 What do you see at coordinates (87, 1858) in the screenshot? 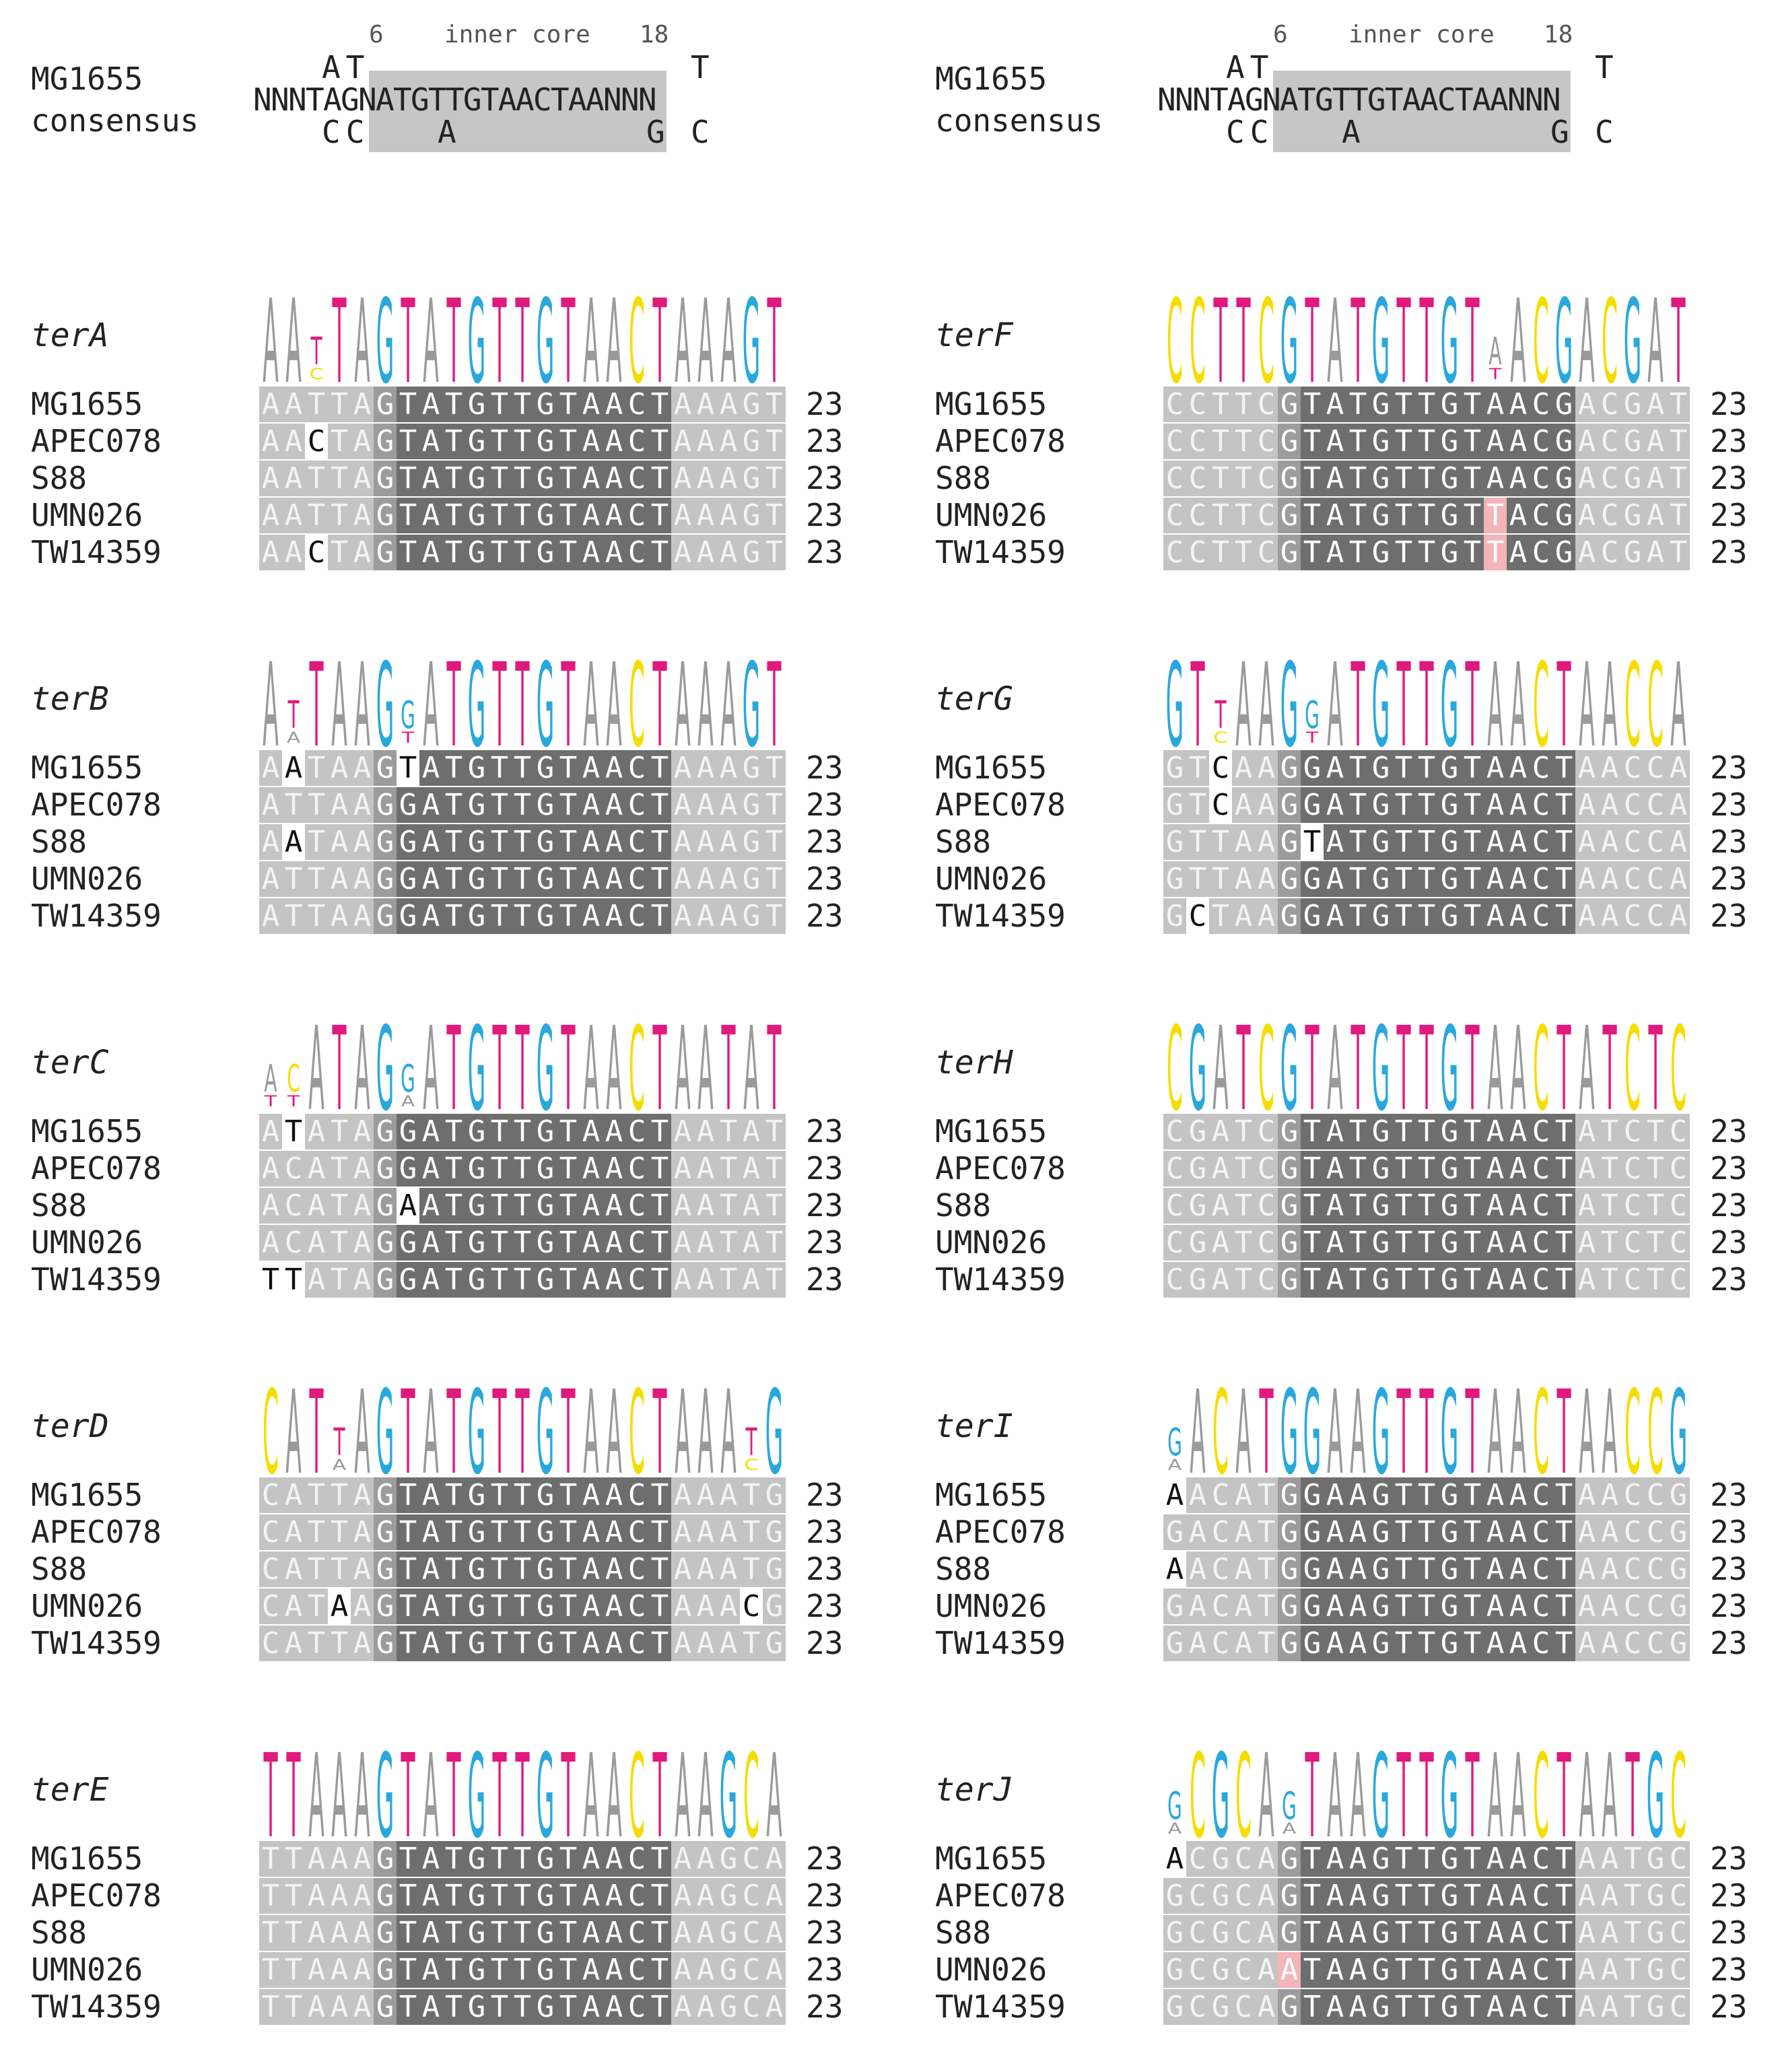
I see `strain-label: MG1655` at bounding box center [87, 1858].